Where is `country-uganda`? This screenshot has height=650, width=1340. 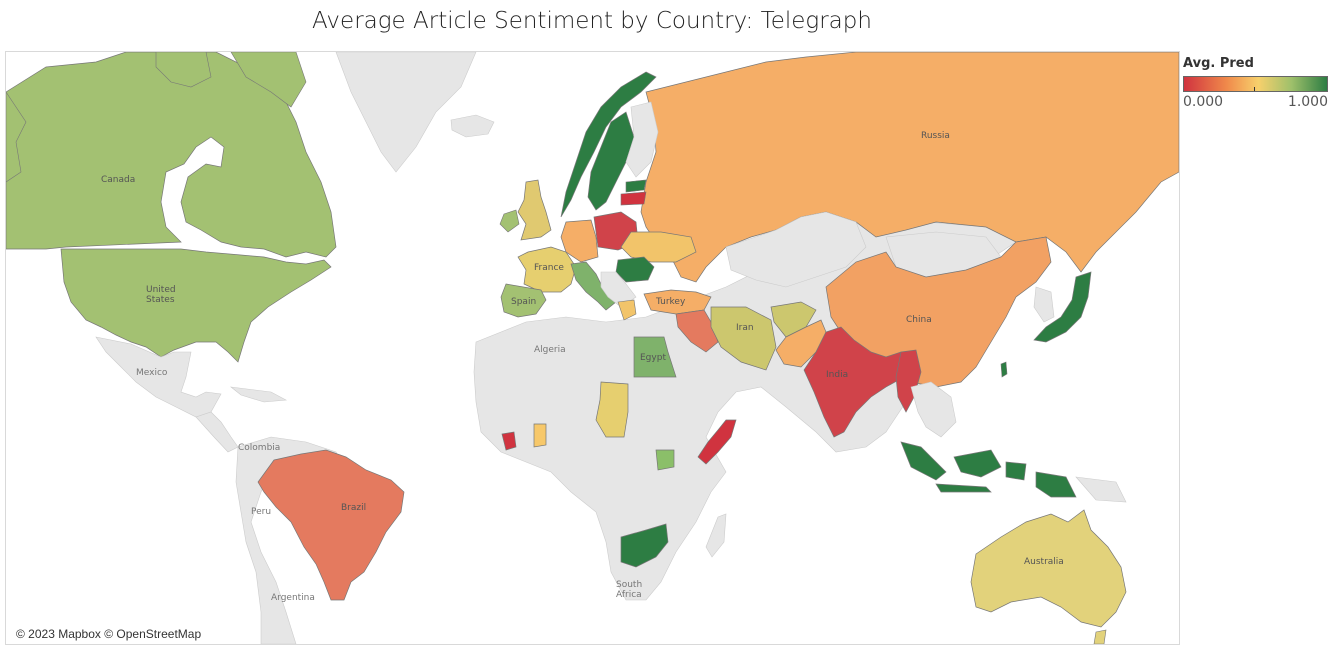
country-uganda is located at coordinates (665, 460).